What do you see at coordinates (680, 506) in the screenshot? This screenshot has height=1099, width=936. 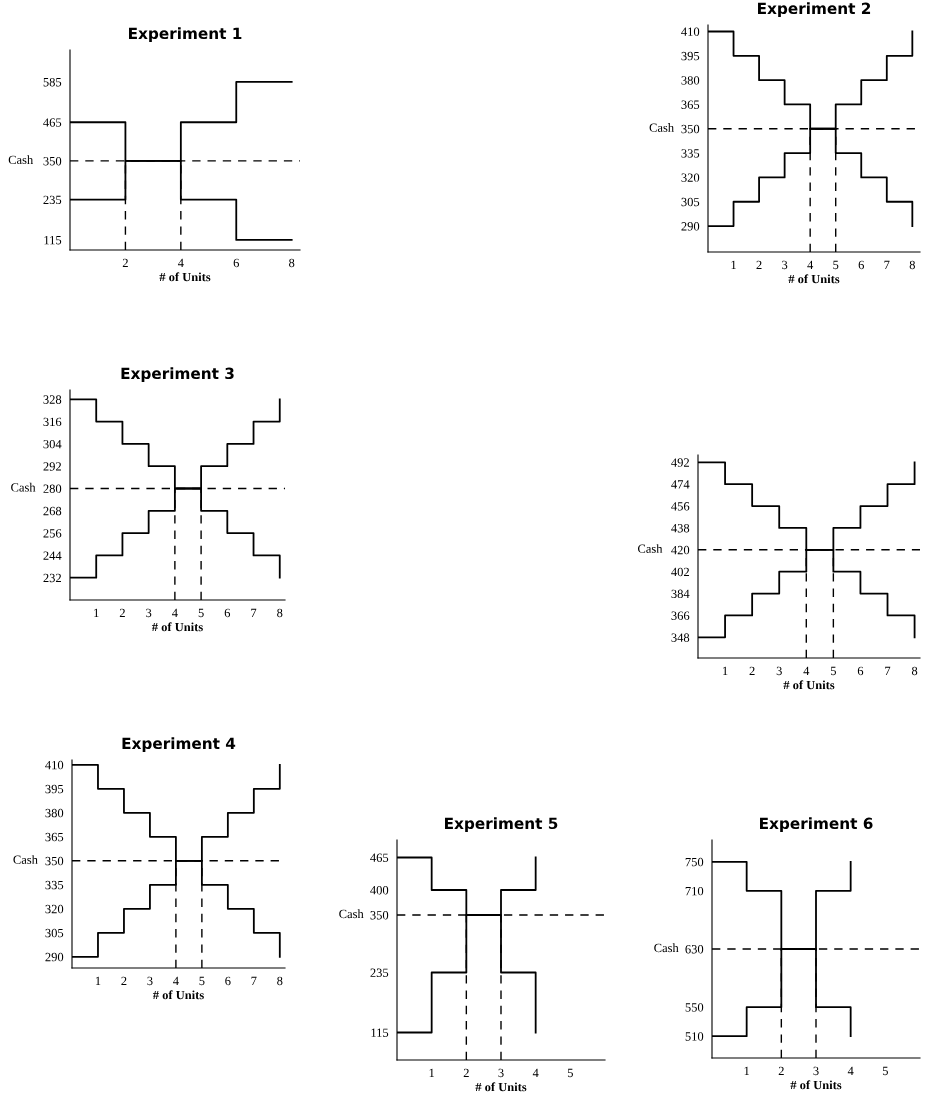 I see `y-tick-label: 456` at bounding box center [680, 506].